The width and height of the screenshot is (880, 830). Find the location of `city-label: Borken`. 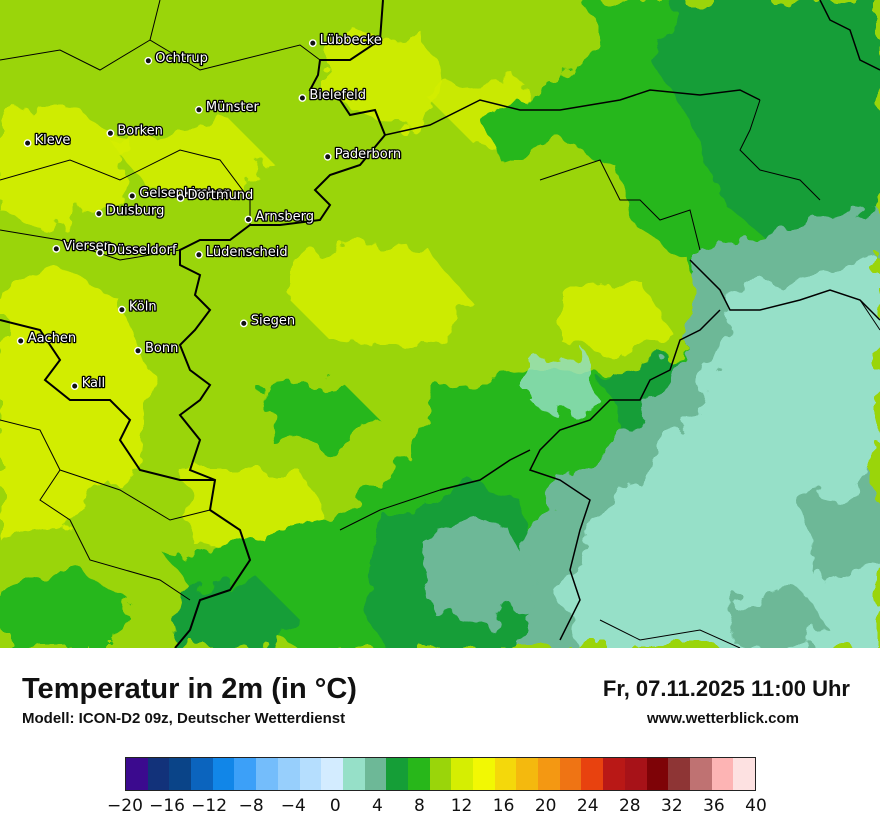

city-label: Borken is located at coordinates (140, 130).